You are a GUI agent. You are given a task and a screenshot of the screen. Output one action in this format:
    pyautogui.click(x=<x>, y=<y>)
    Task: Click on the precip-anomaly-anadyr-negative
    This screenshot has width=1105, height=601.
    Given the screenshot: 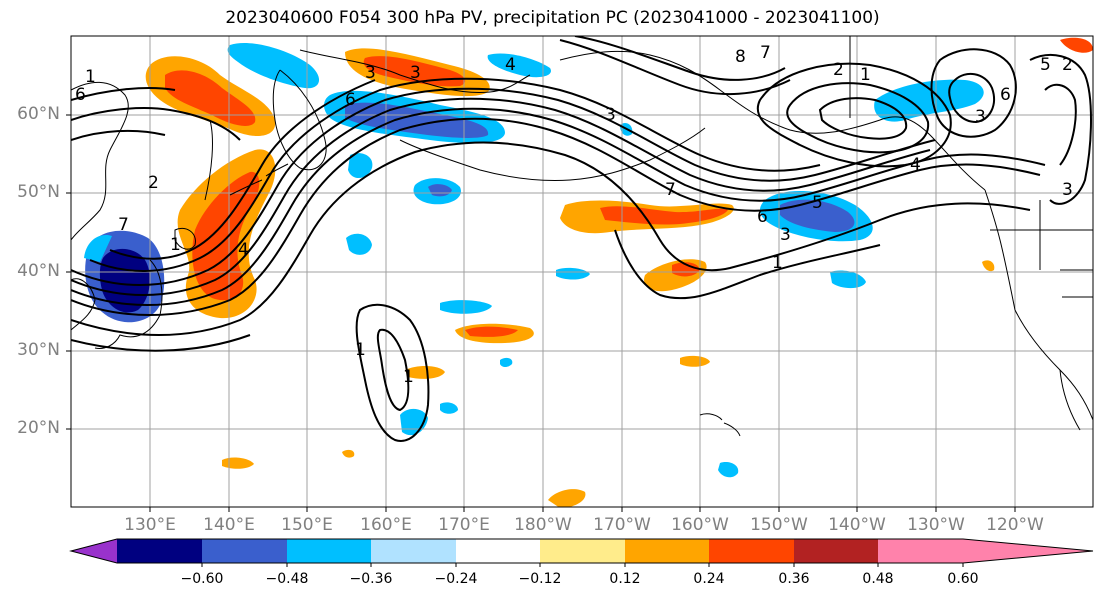 What is the action you would take?
    pyautogui.click(x=273, y=65)
    